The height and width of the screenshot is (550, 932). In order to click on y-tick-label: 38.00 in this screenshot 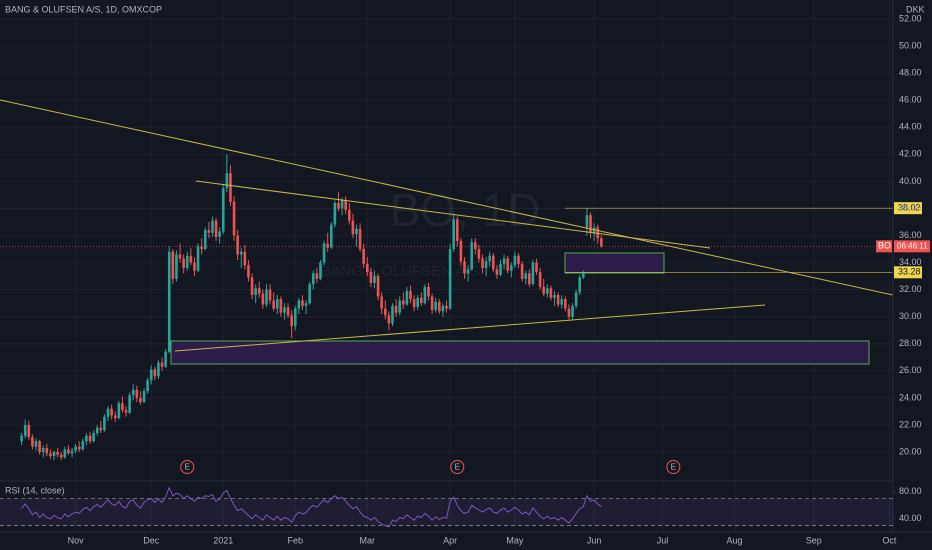, I will do `click(910, 208)`.